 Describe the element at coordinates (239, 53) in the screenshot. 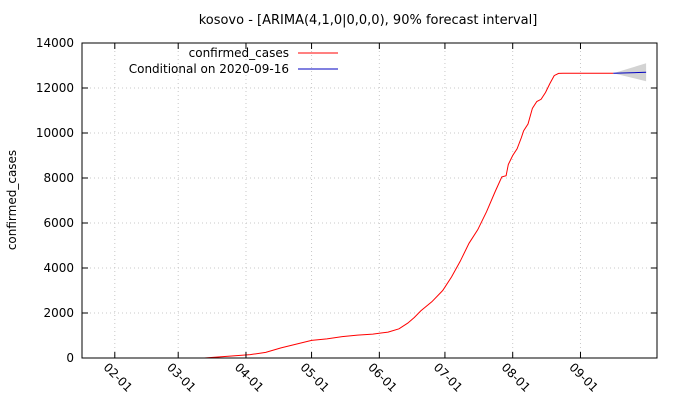

I see `legend-label-confirmed-cases: confirmed_cases` at that location.